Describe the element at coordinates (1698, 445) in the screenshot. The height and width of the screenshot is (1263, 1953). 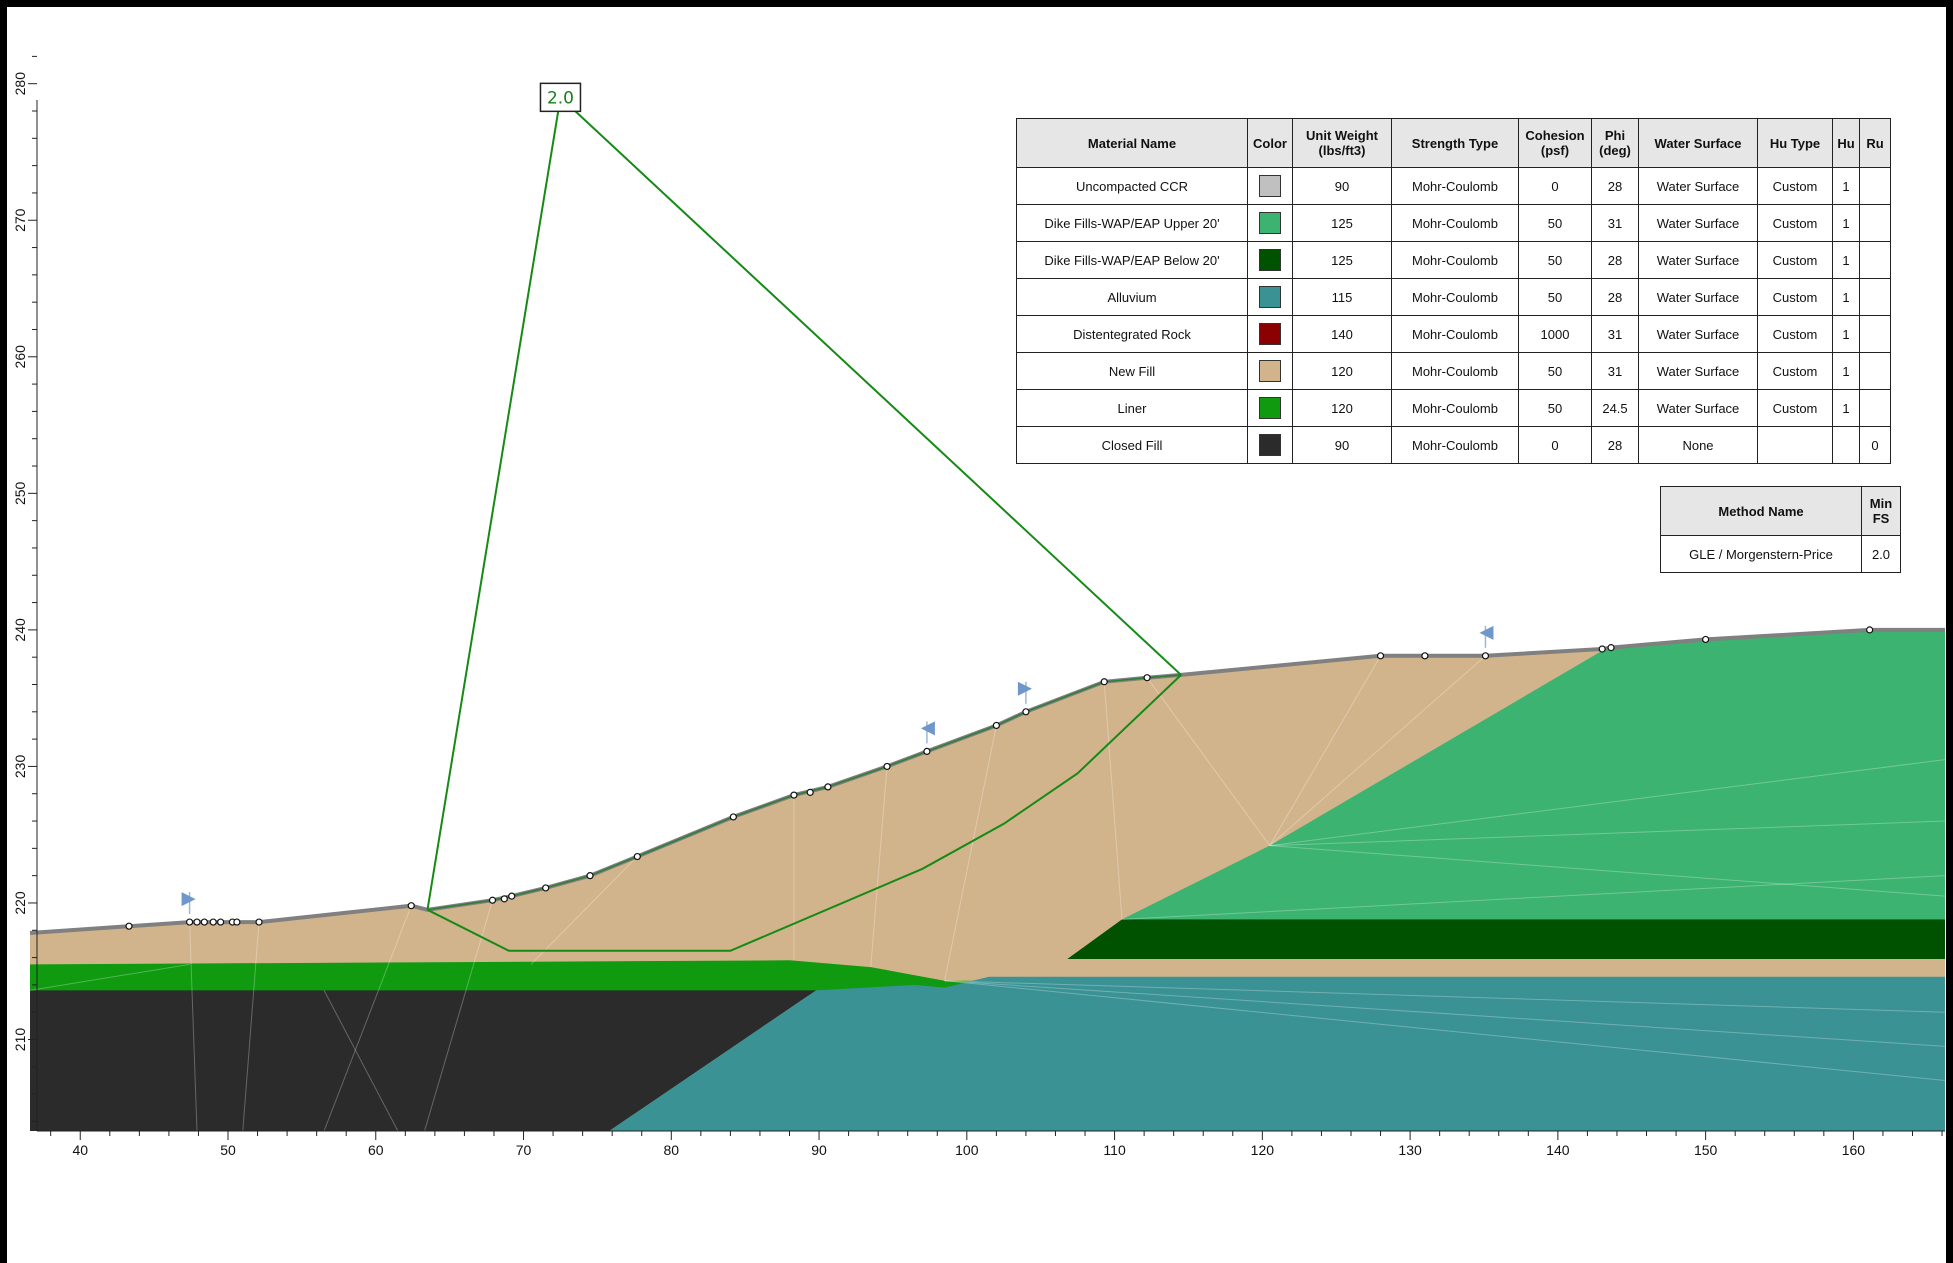
I see `water-surface-cell: None` at that location.